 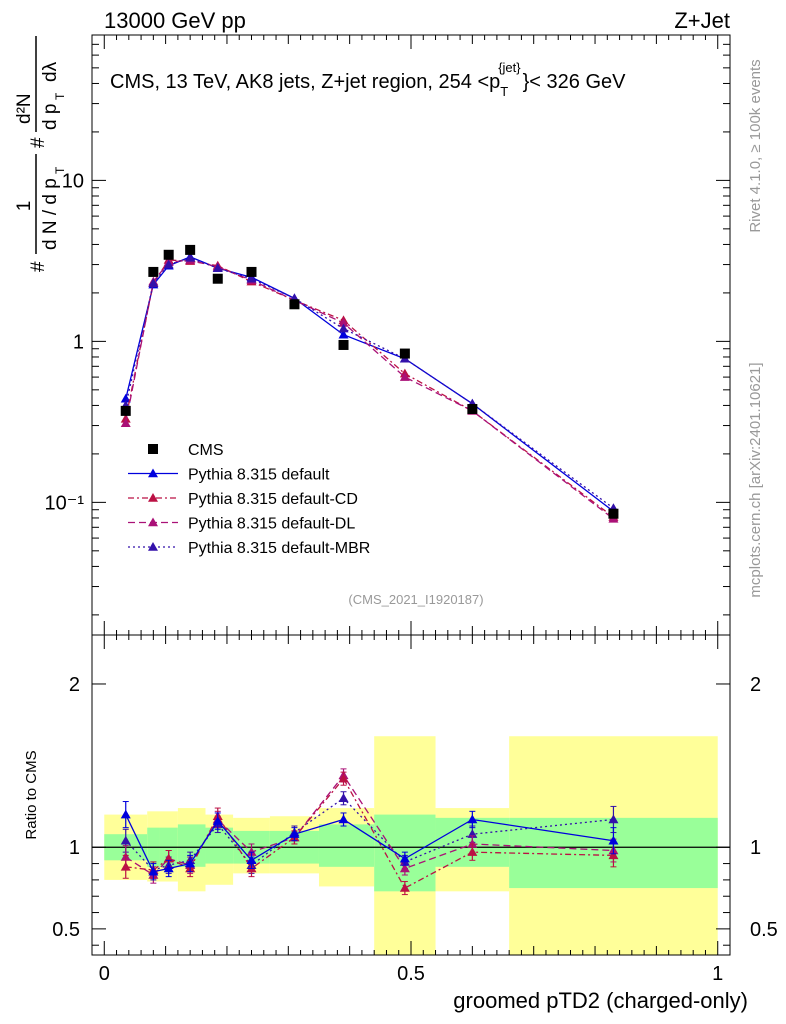 I want to click on x-axis-label: groomed pTD2 (charged-only), so click(x=600, y=1000).